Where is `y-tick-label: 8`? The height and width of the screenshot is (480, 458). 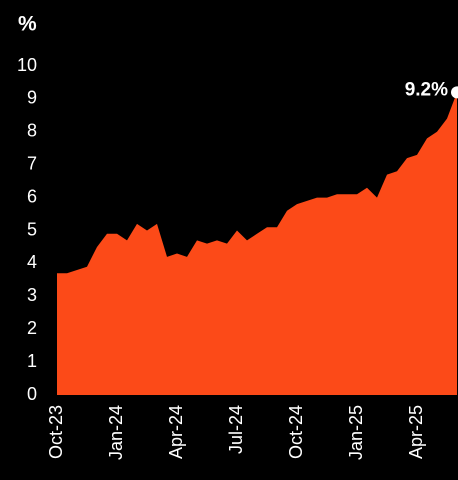
y-tick-label: 8 is located at coordinates (32, 131).